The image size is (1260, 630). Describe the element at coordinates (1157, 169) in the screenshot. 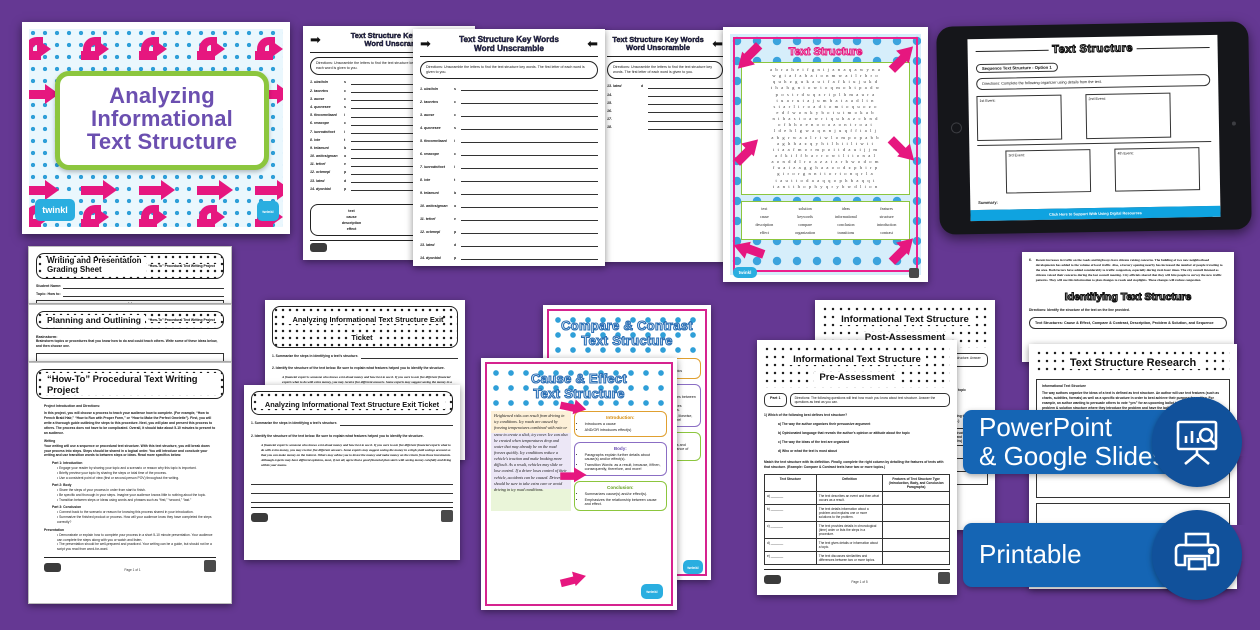

I see `organizer-box-4: 4th Event:` at that location.